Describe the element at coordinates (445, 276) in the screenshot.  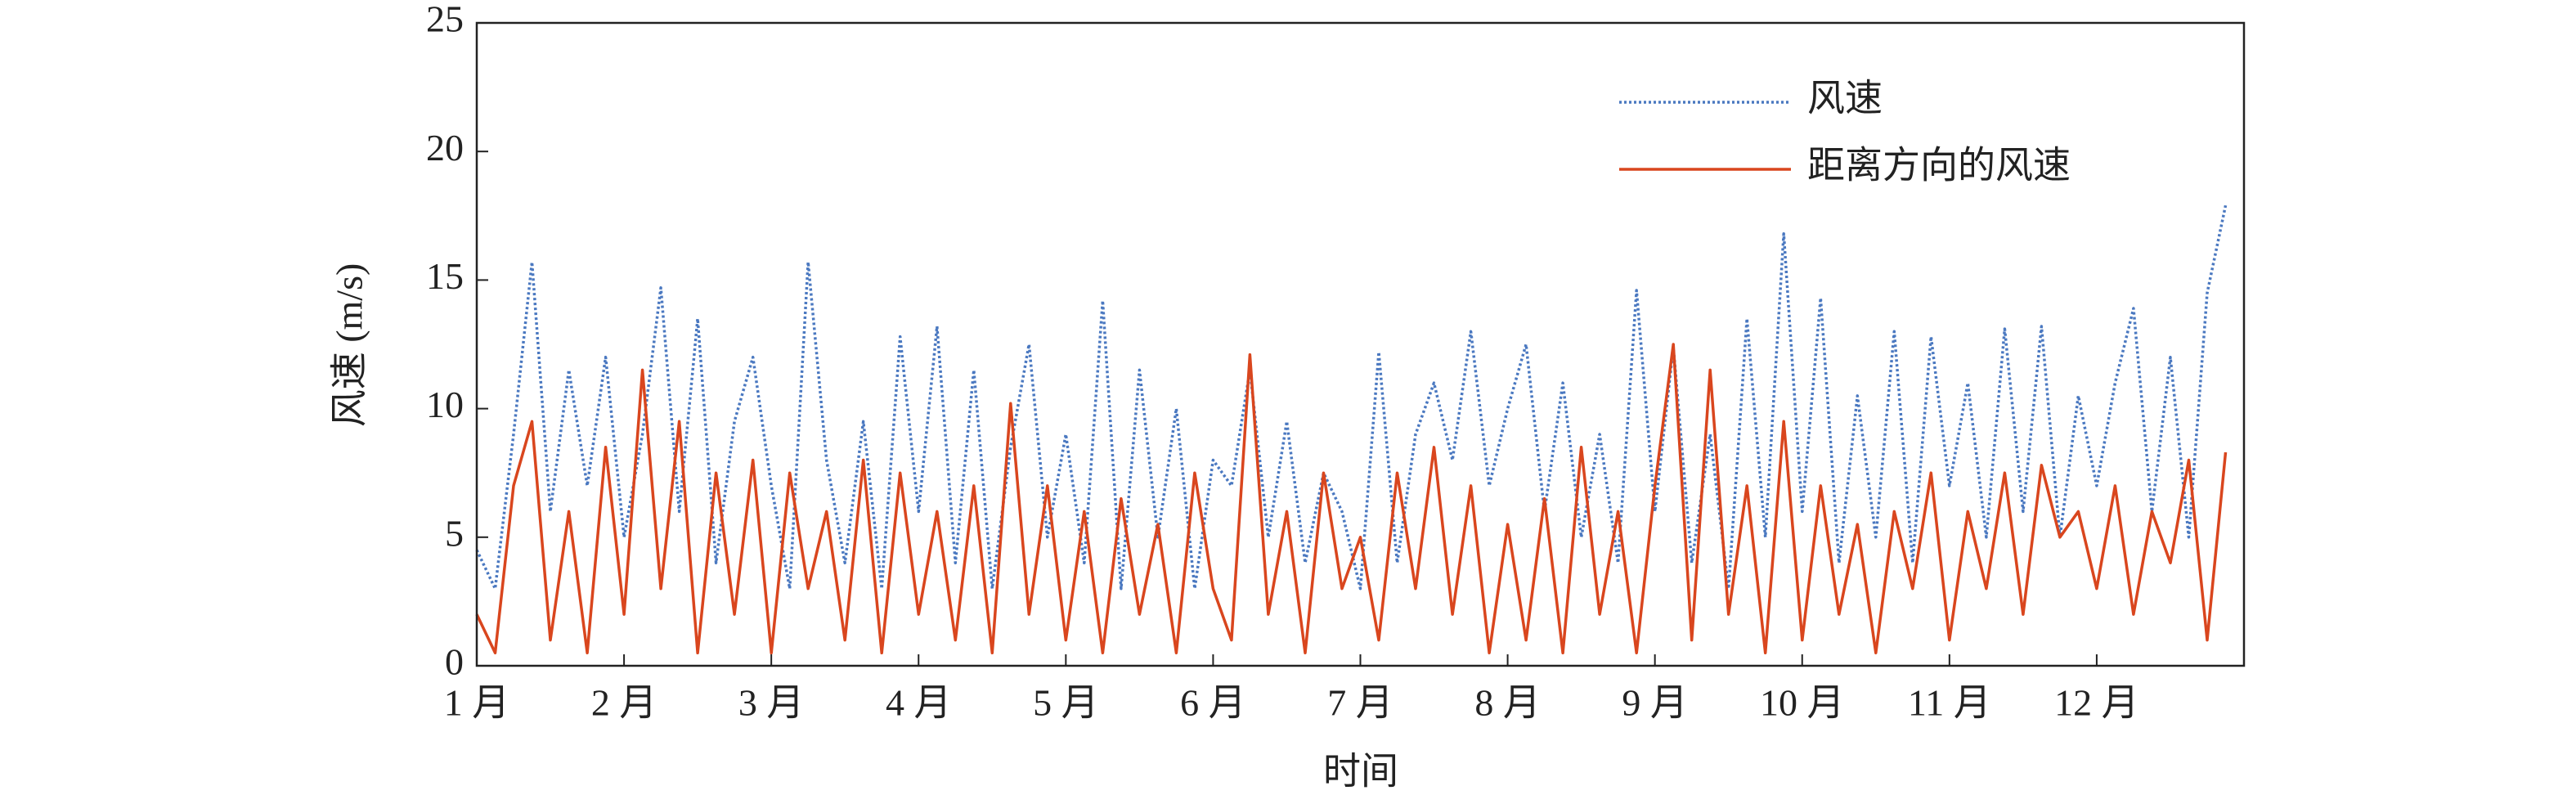
I see `y-tick-label: 15` at that location.